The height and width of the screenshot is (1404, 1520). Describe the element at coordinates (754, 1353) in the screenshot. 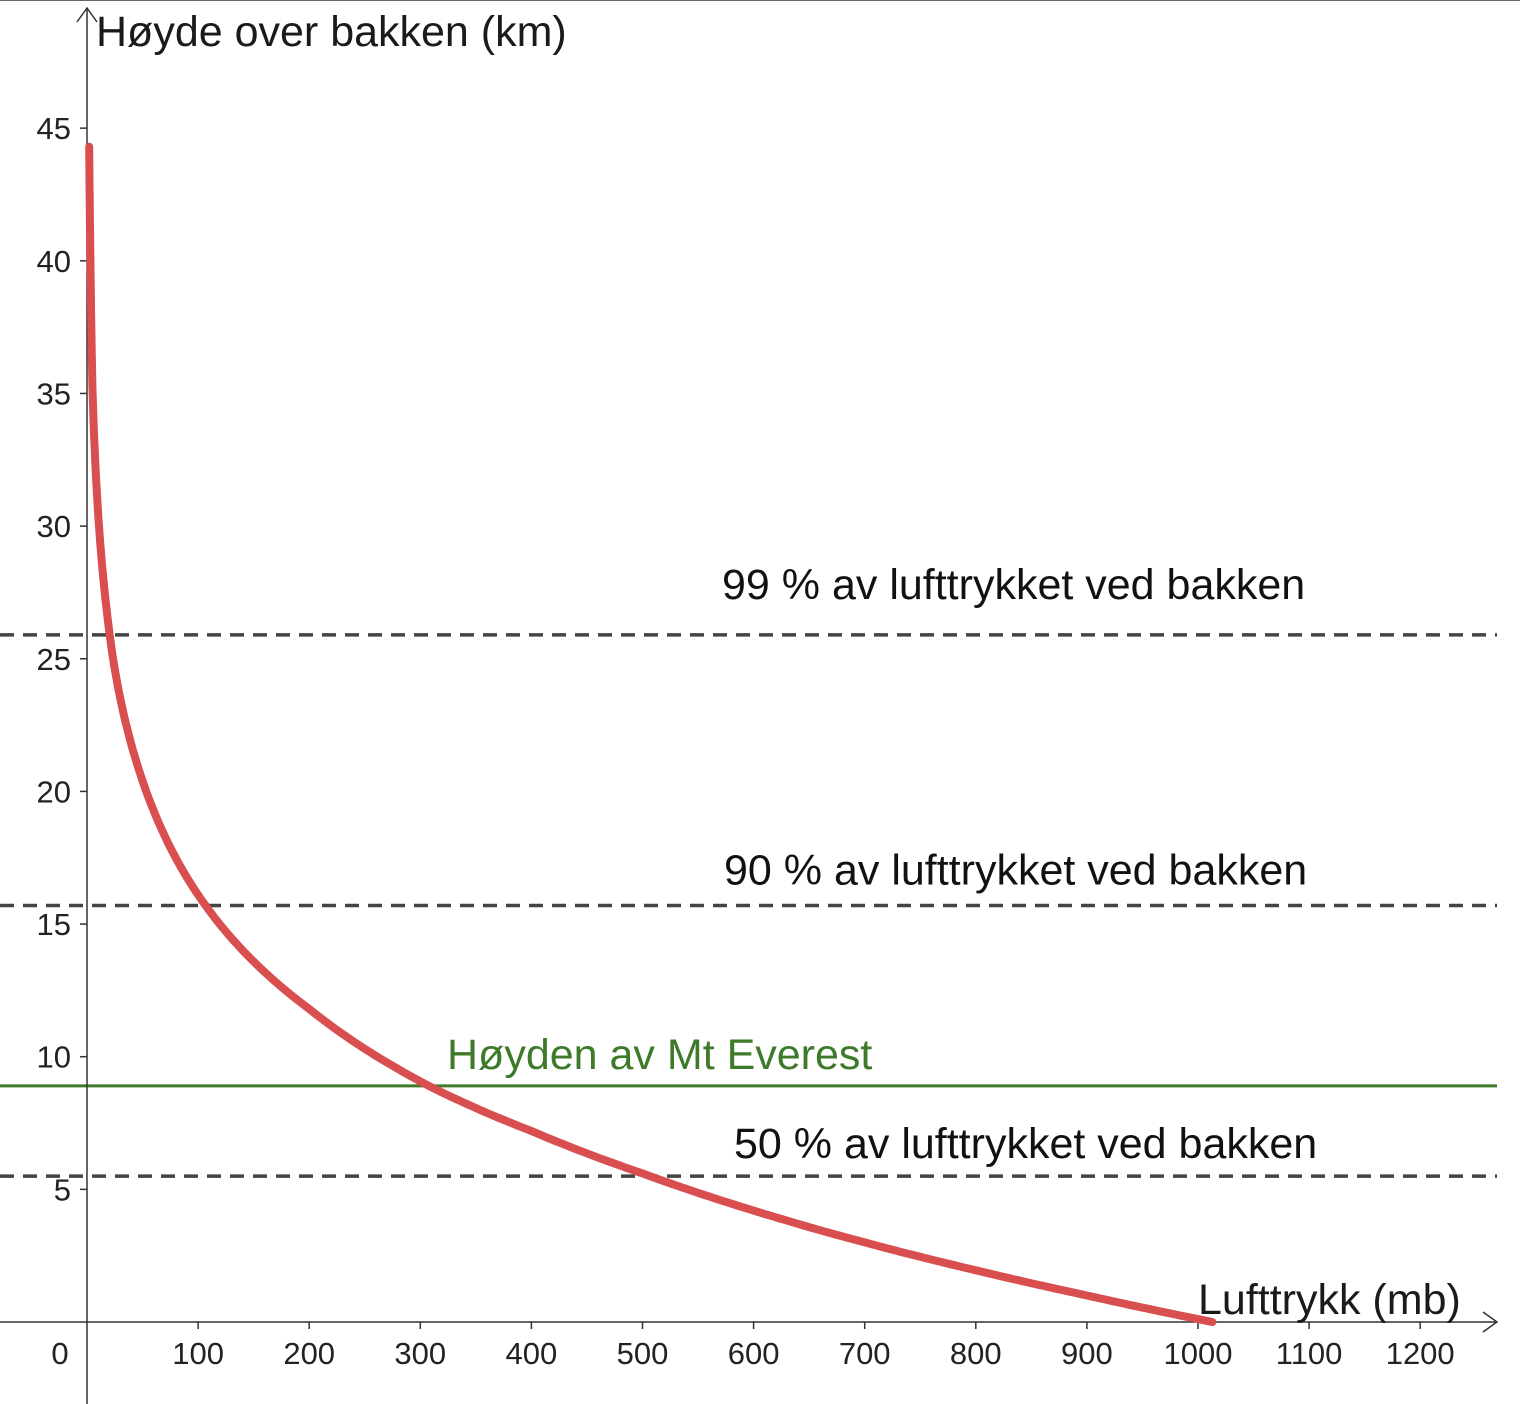

I see `x-tick-label: 600` at that location.